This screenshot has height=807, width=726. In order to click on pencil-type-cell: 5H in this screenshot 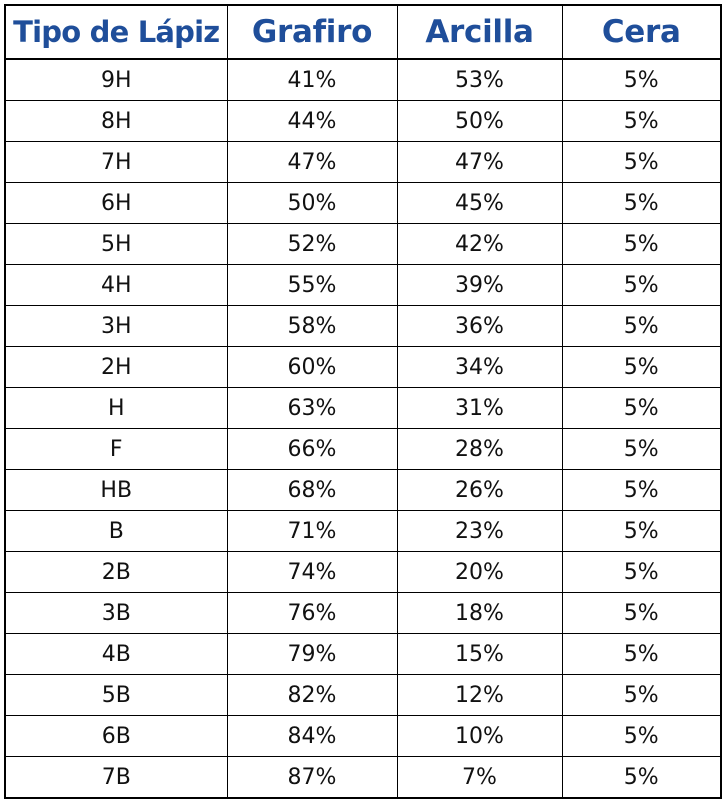, I will do `click(116, 244)`.